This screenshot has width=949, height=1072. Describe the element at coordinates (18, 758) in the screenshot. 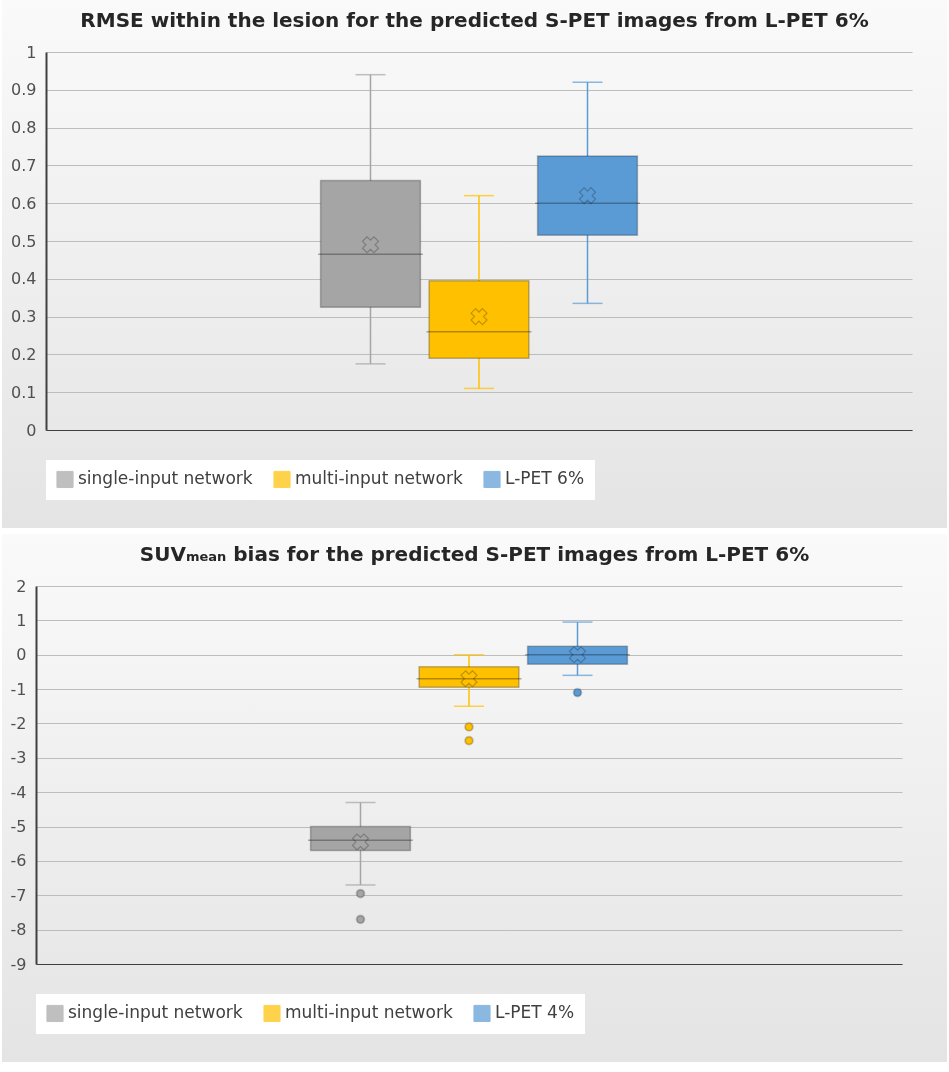

I see `y-tick-label: -3` at that location.